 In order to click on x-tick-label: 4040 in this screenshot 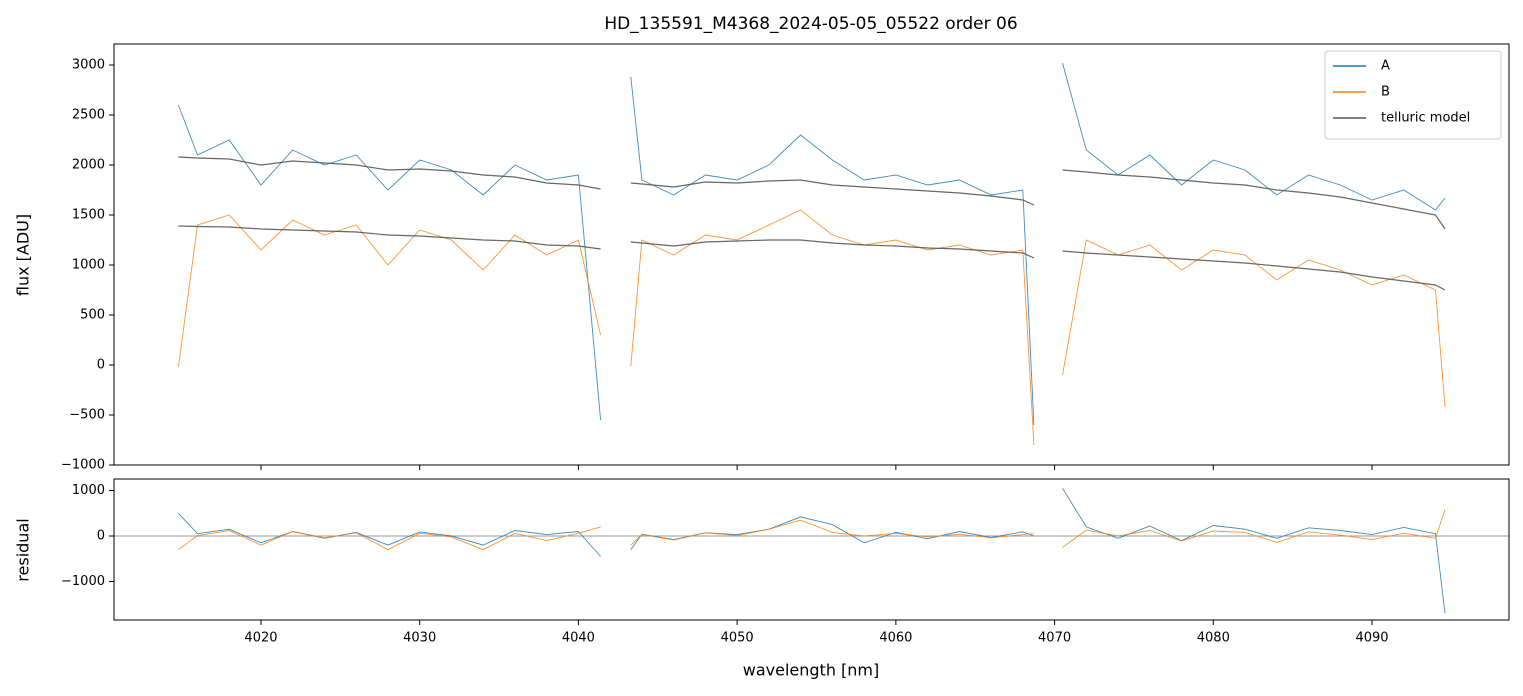, I will do `click(578, 638)`.